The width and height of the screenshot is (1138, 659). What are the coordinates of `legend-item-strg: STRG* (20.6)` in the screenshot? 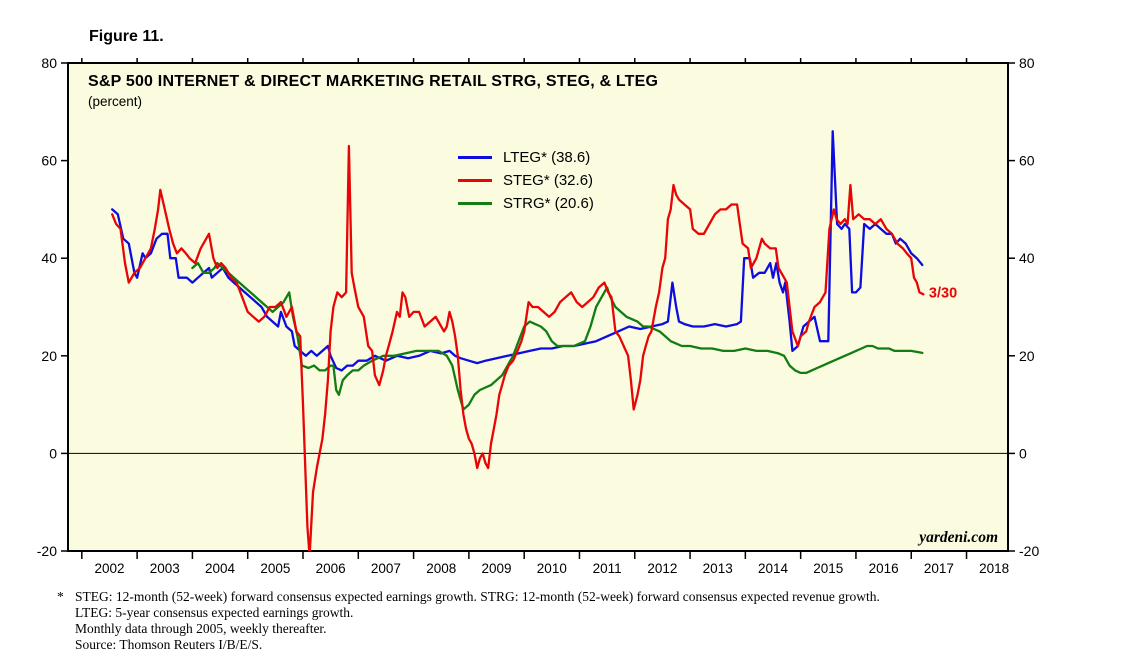 It's located at (526, 203).